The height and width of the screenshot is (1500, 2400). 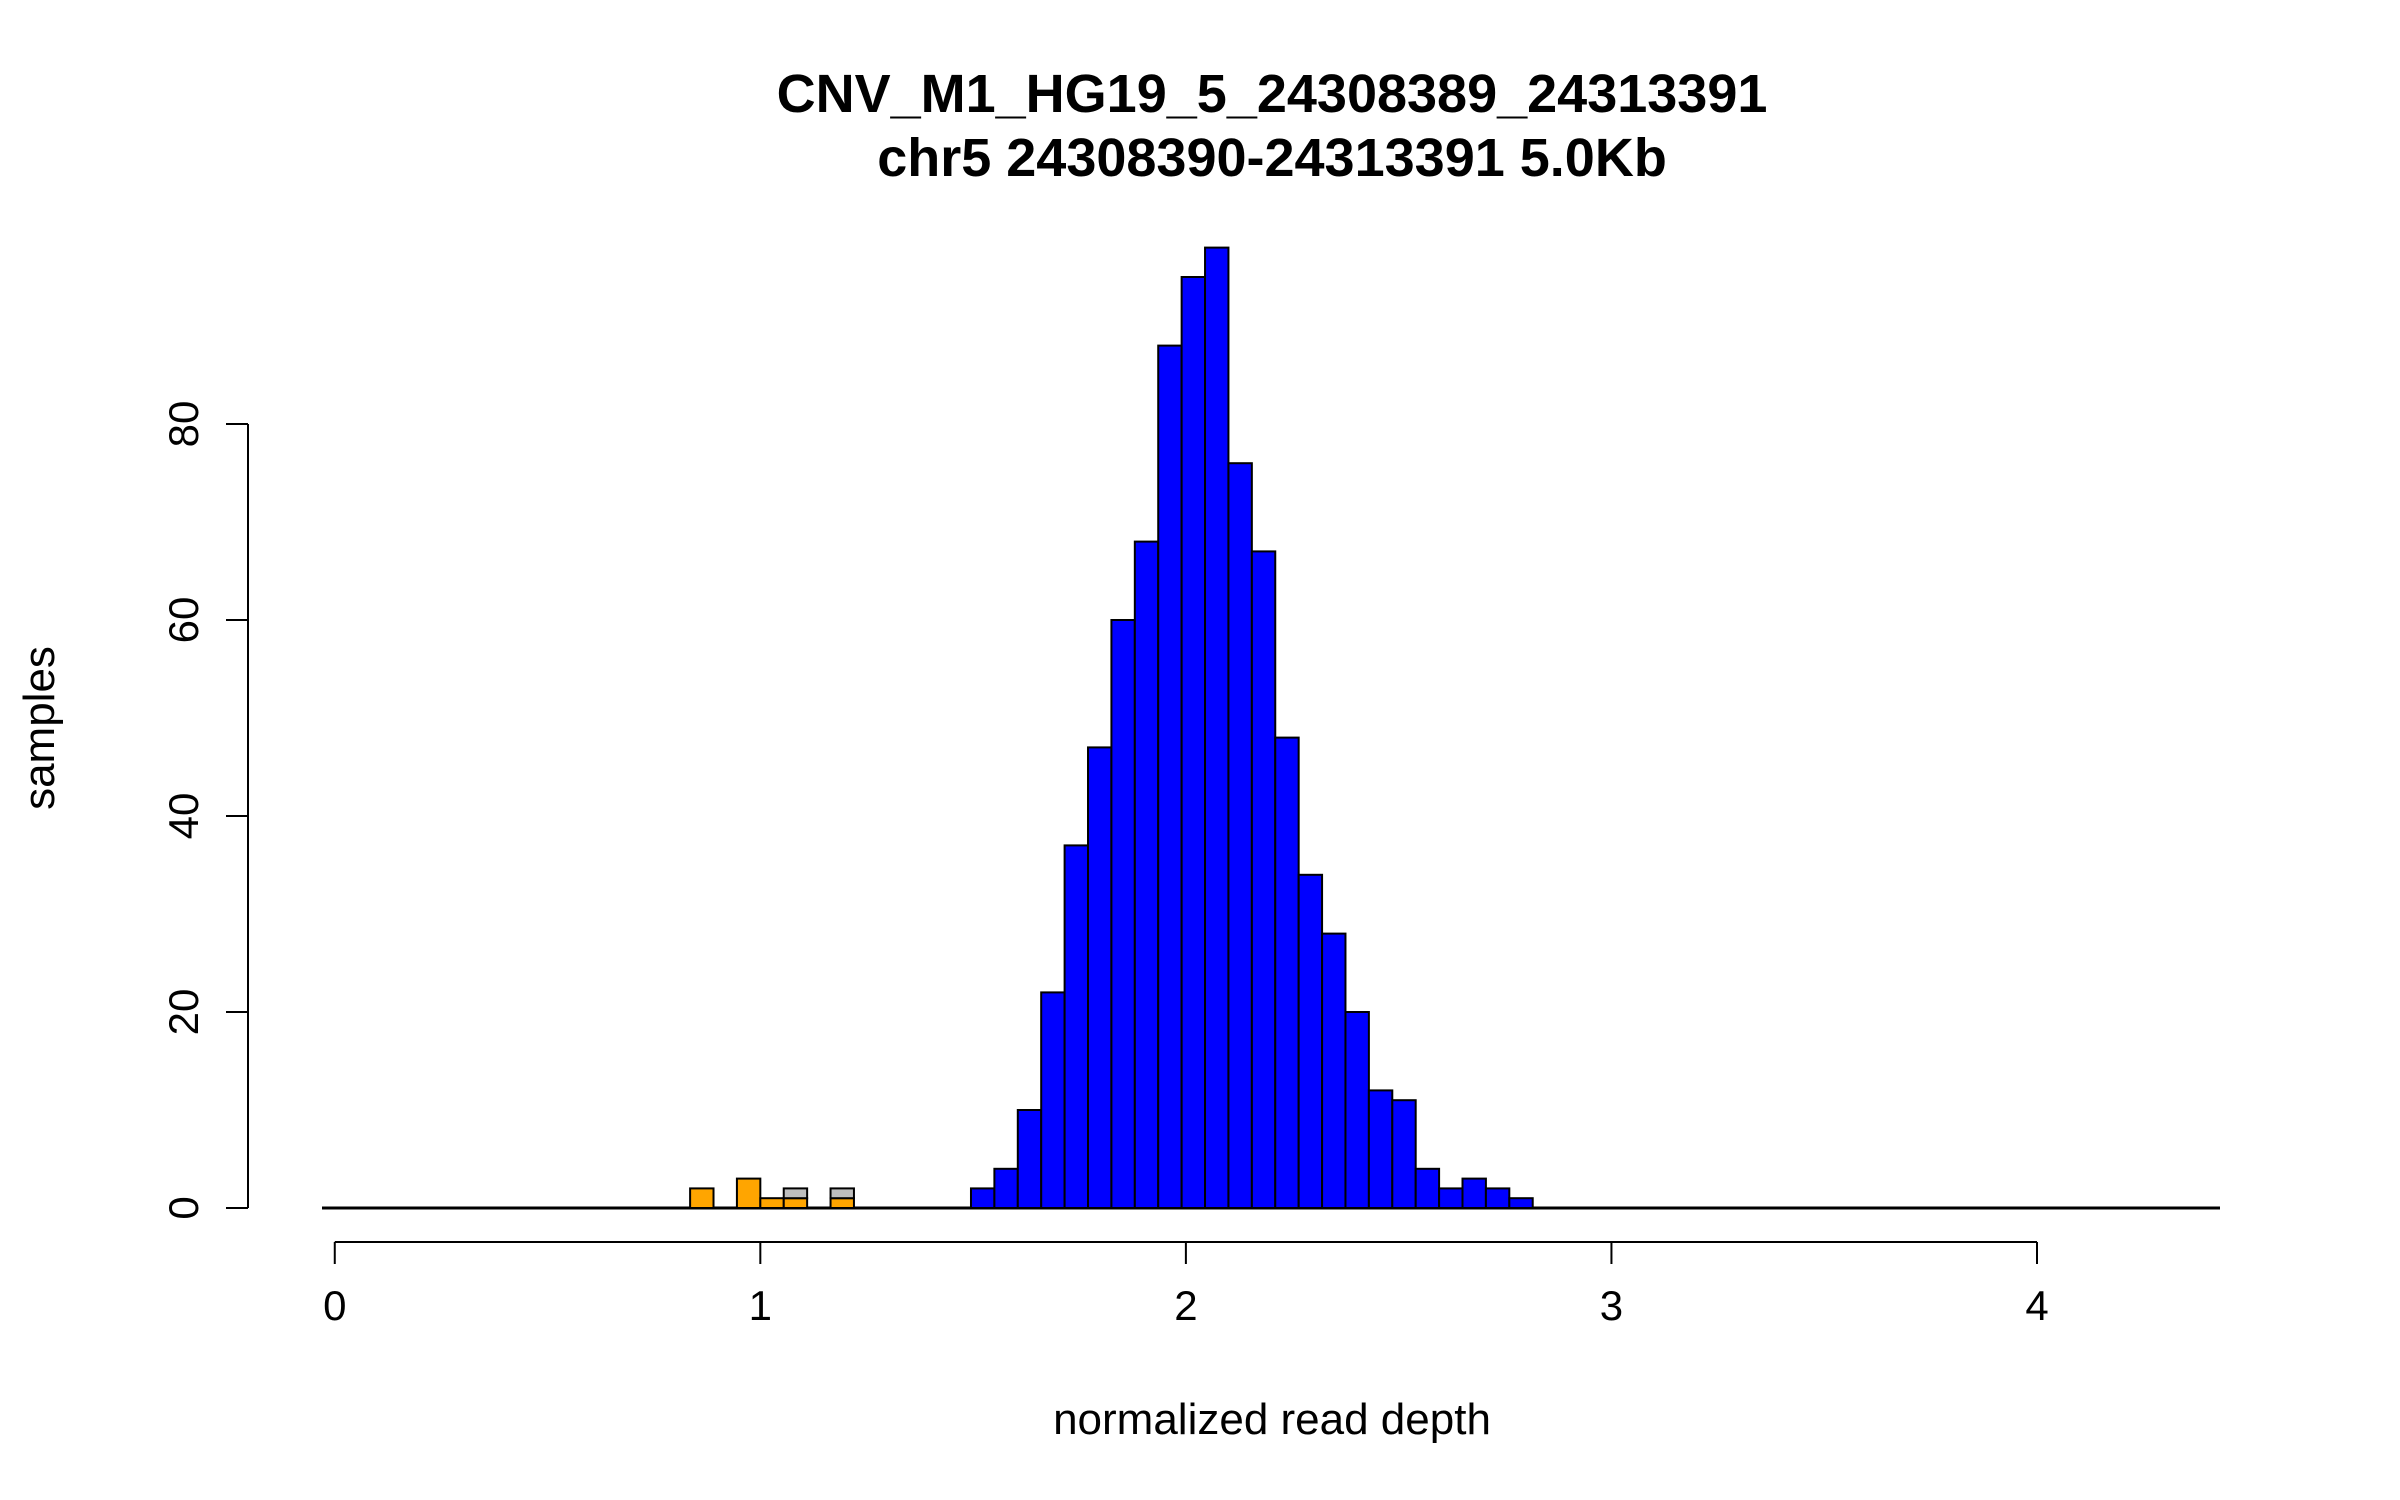 I want to click on x-tick-label-4: 4, so click(x=2036, y=1305).